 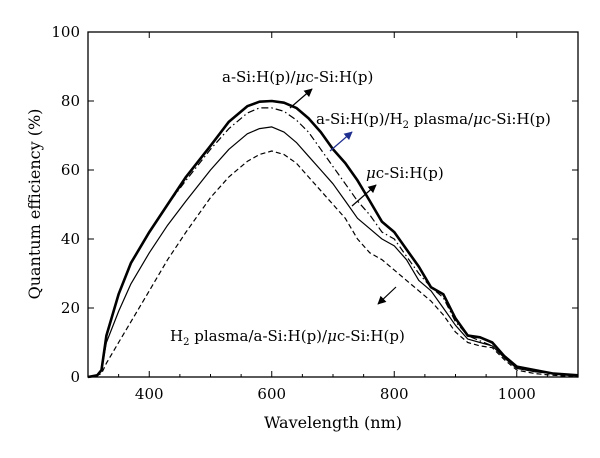 What do you see at coordinates (405, 173) in the screenshot?
I see `annotation-label-3: μc-Si:H(p)` at bounding box center [405, 173].